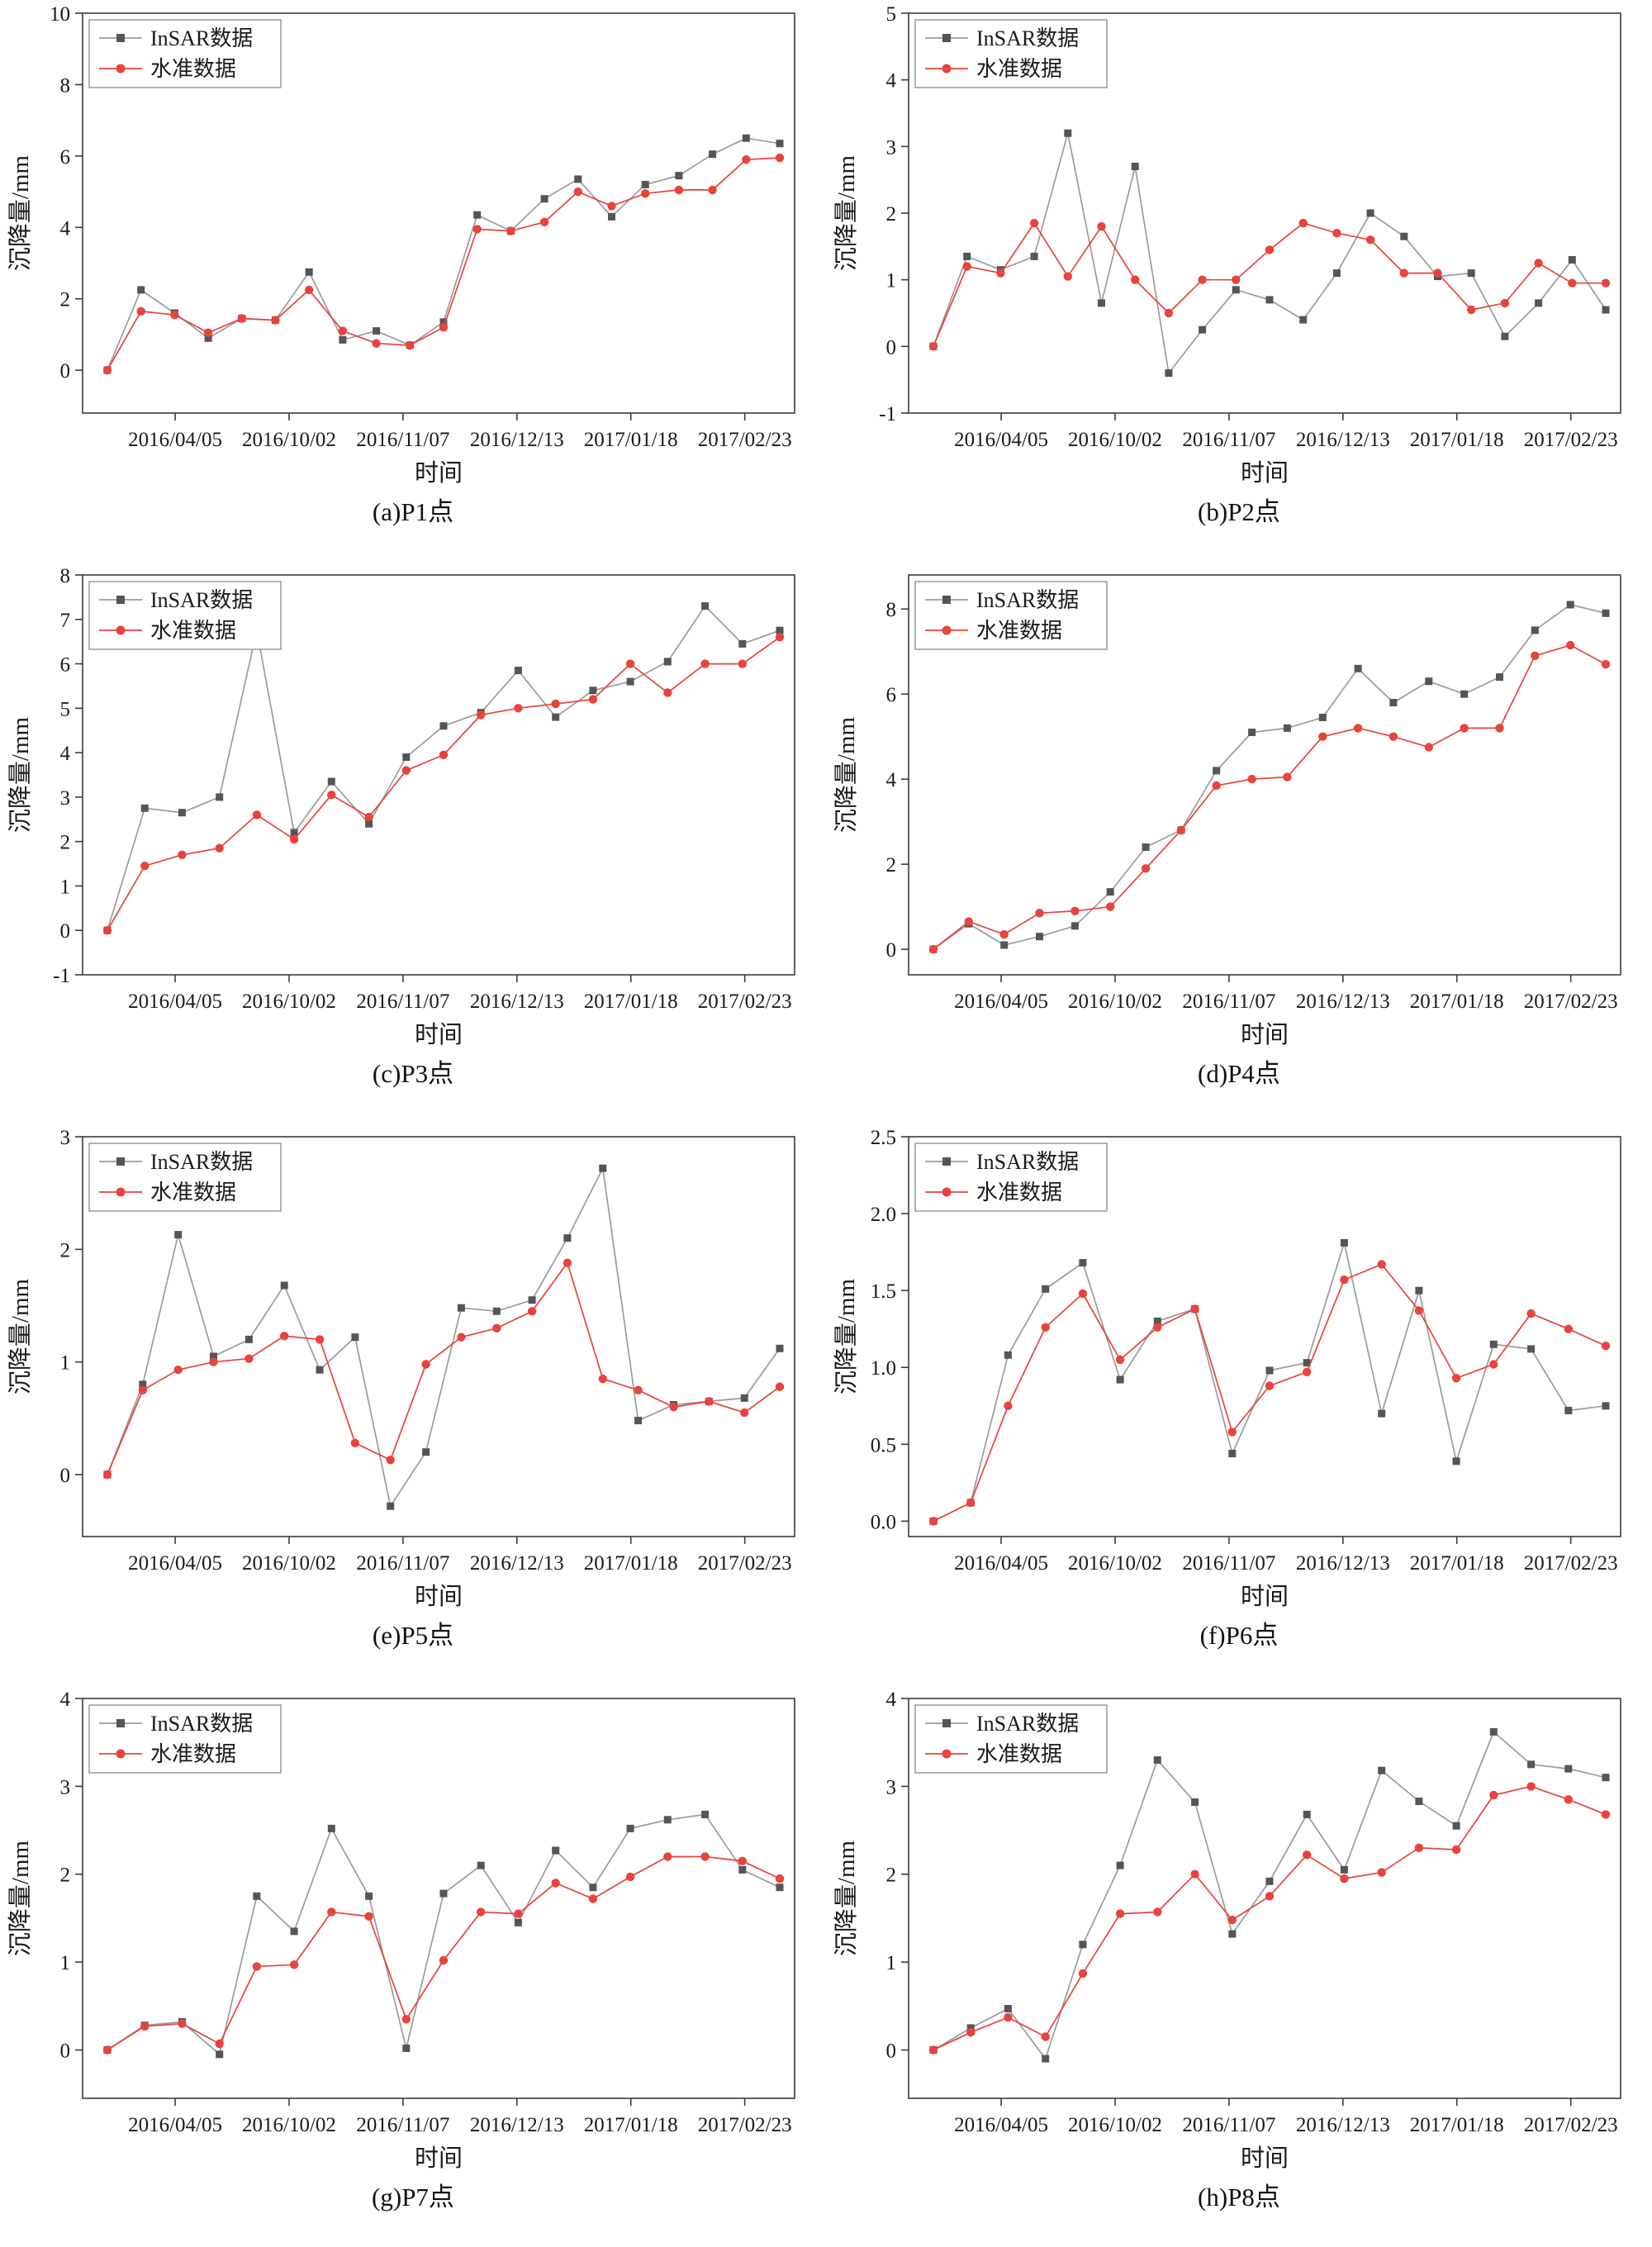 Image resolution: width=1652 pixels, height=2247 pixels. Describe the element at coordinates (1571, 1001) in the screenshot. I see `x-tick-label: 2017/02/23` at that location.